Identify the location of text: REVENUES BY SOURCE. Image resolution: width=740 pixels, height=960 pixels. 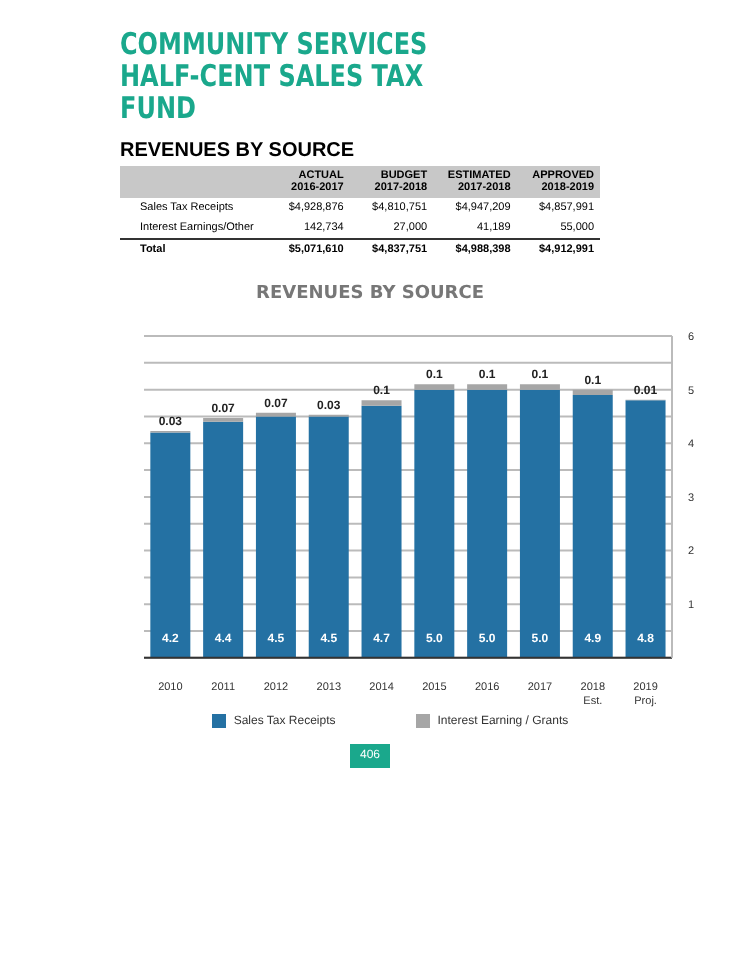
(238, 151).